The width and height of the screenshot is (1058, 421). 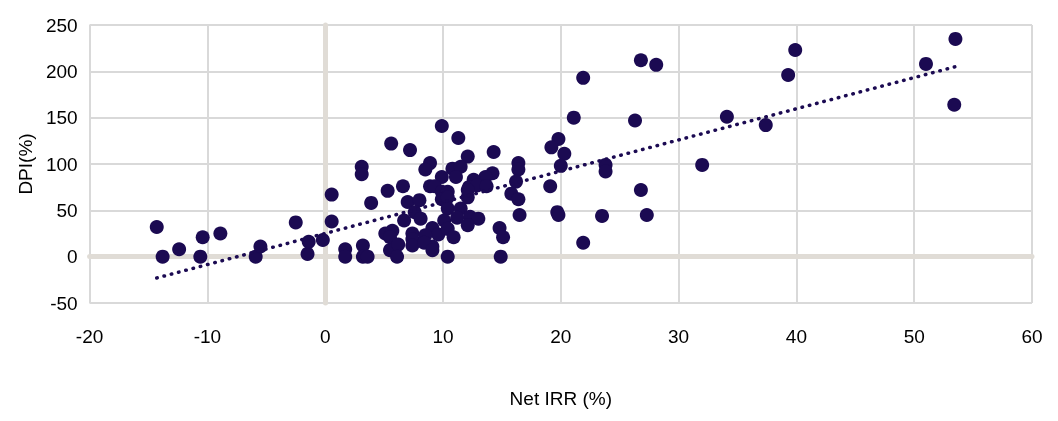 I want to click on x-tick-label: 20, so click(x=561, y=336).